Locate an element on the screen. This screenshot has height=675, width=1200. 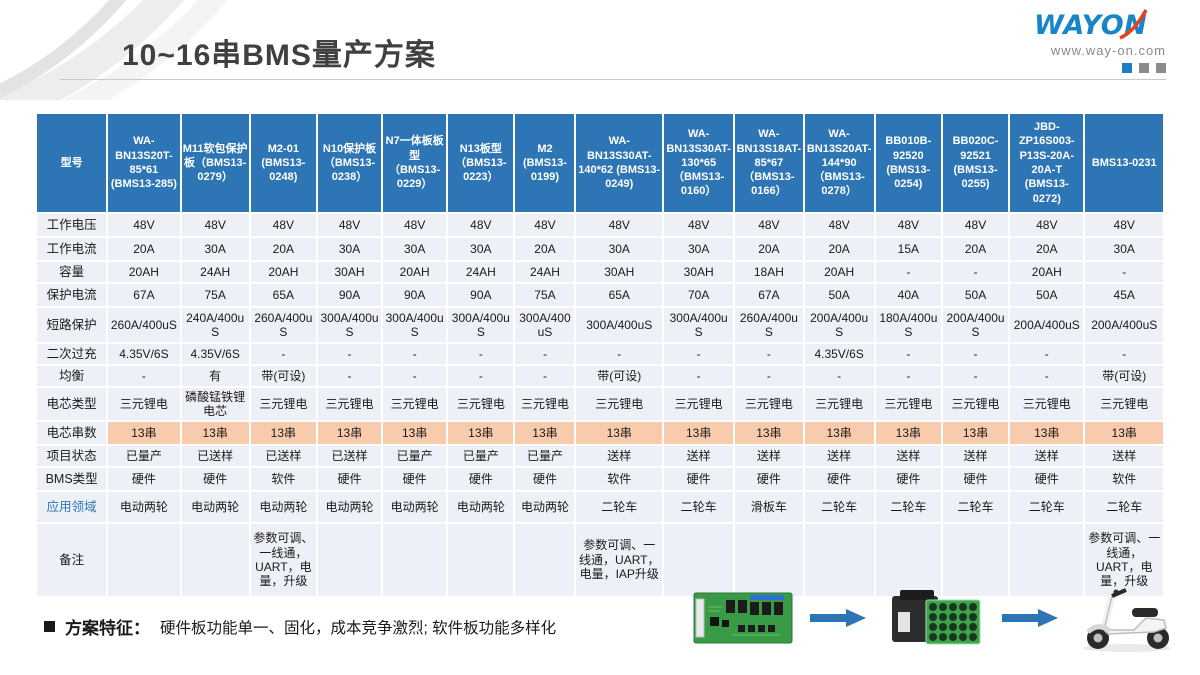
row-label: 均衡 is located at coordinates (72, 376).